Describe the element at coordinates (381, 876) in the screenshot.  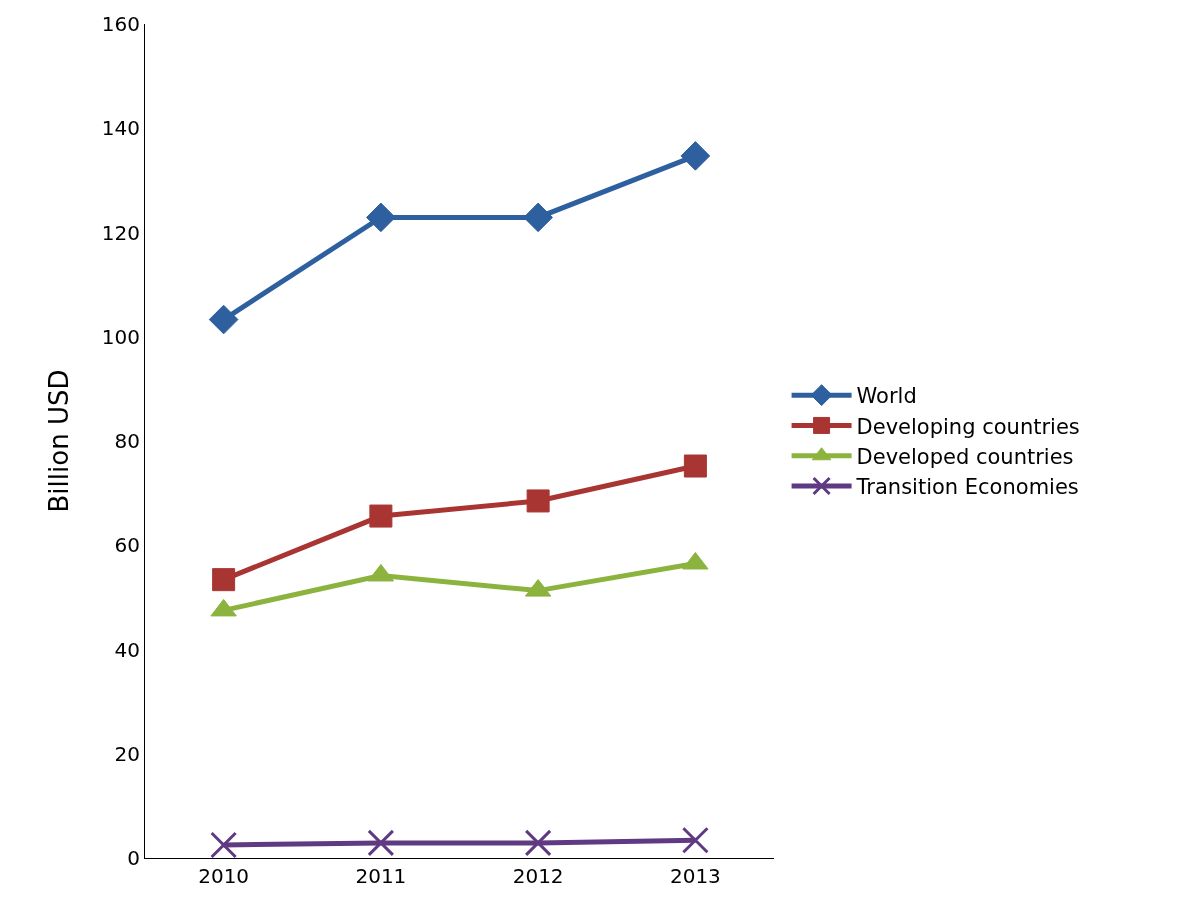
I see `x-tick-label: 2011` at that location.